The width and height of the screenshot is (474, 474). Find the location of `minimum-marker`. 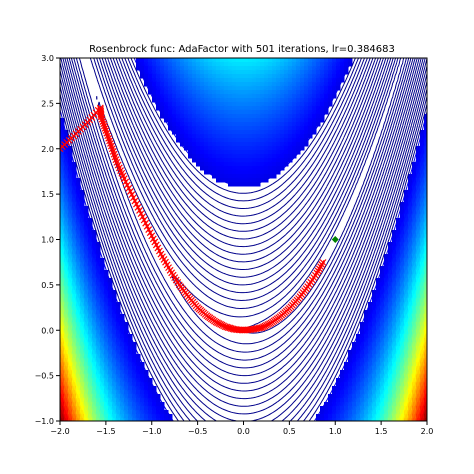

minimum-marker is located at coordinates (335, 239).